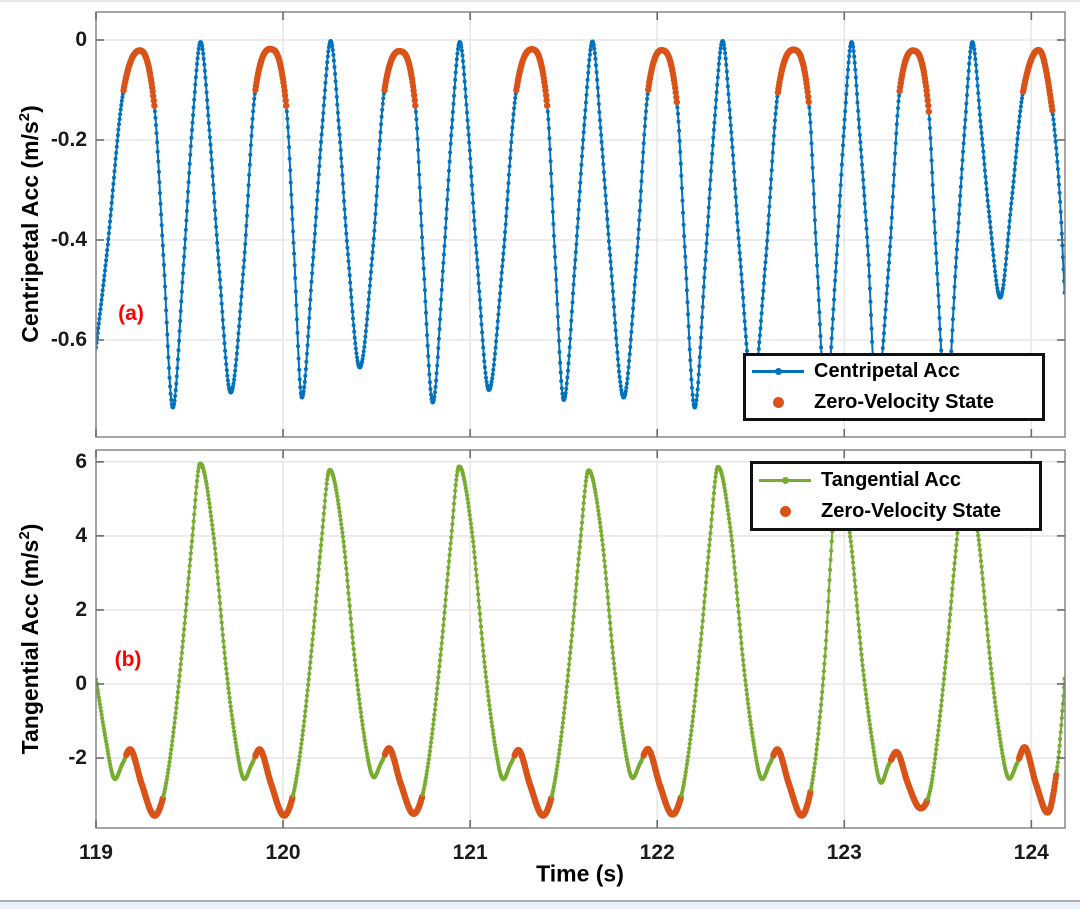 This screenshot has width=1080, height=909. Describe the element at coordinates (540, 905) in the screenshot. I see `window-bottom-bar` at that location.